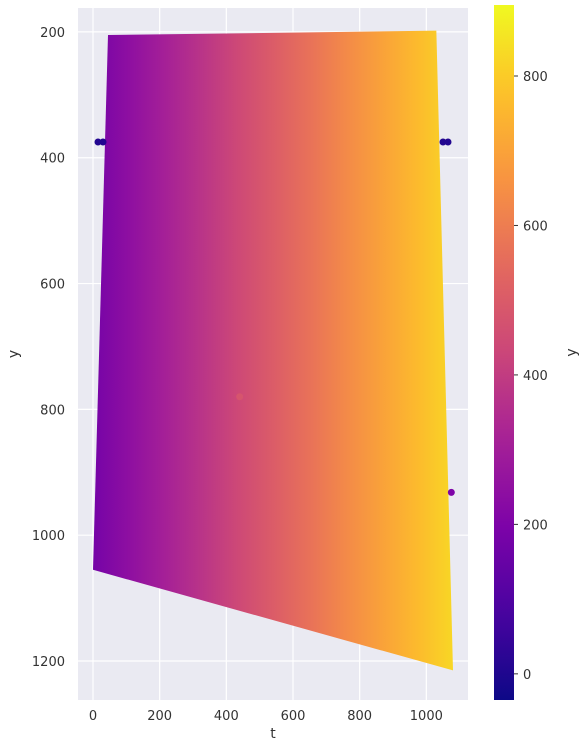 Image resolution: width=582 pixels, height=744 pixels. Describe the element at coordinates (535, 77) in the screenshot. I see `colorbar-tick-label: 800` at that location.